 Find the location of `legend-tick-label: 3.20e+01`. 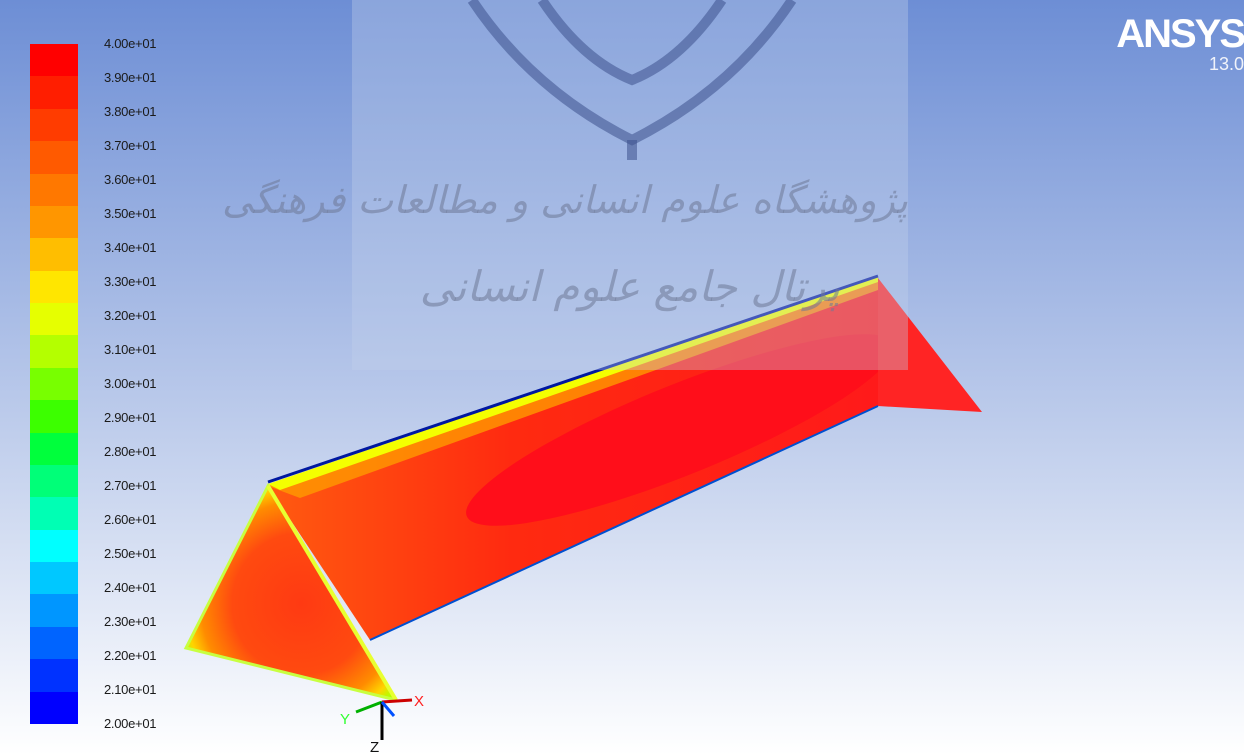

legend-tick-label: 3.20e+01 is located at coordinates (130, 315).